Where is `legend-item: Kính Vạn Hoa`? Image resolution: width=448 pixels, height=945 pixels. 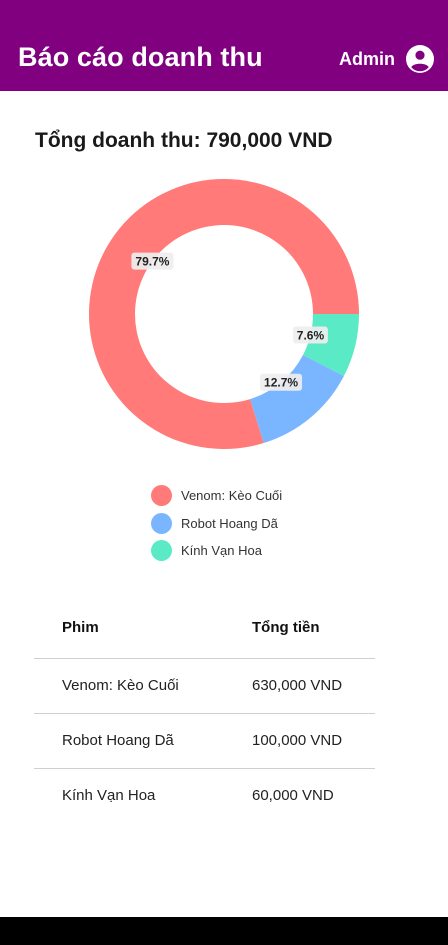 legend-item: Kính Vạn Hoa is located at coordinates (216, 551).